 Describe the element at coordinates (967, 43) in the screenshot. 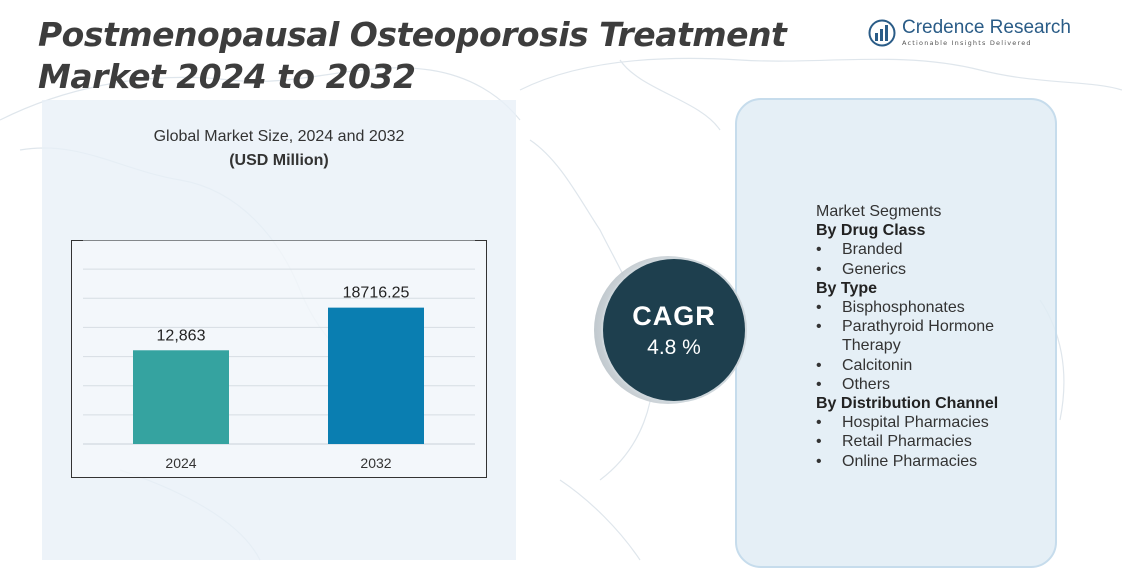

I see `logo-tagline: Actionable Insights Delivered` at that location.